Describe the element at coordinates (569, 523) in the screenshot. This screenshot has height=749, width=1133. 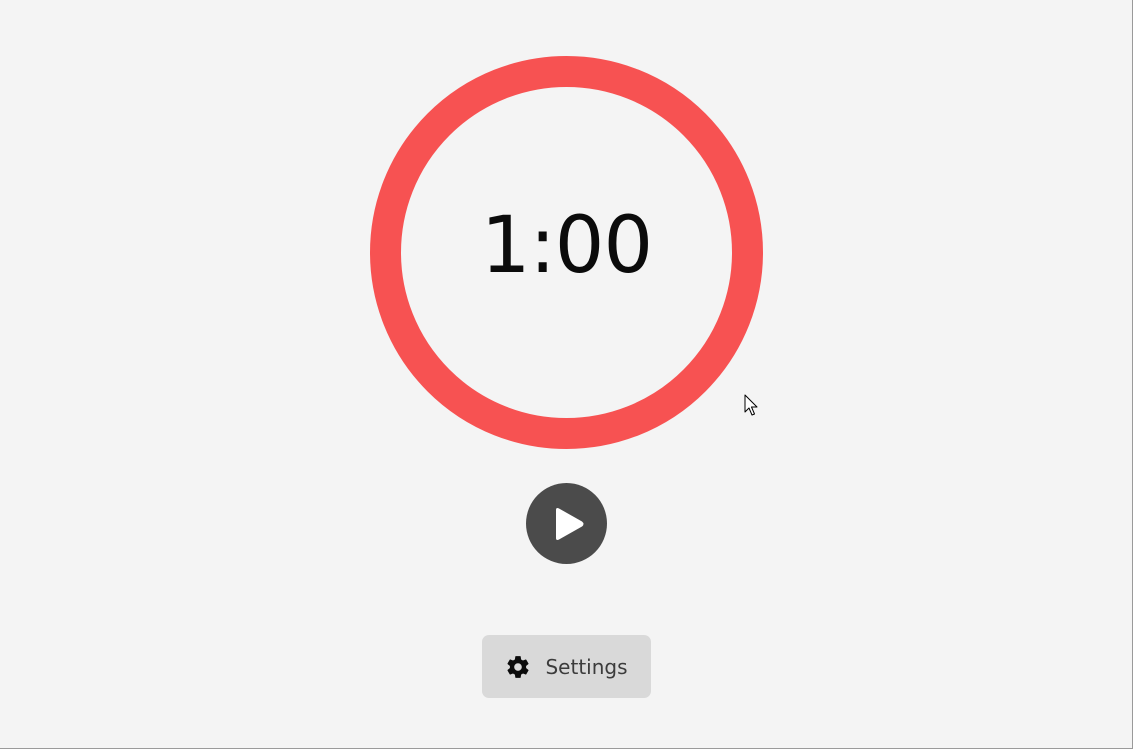
I see `play-icon` at that location.